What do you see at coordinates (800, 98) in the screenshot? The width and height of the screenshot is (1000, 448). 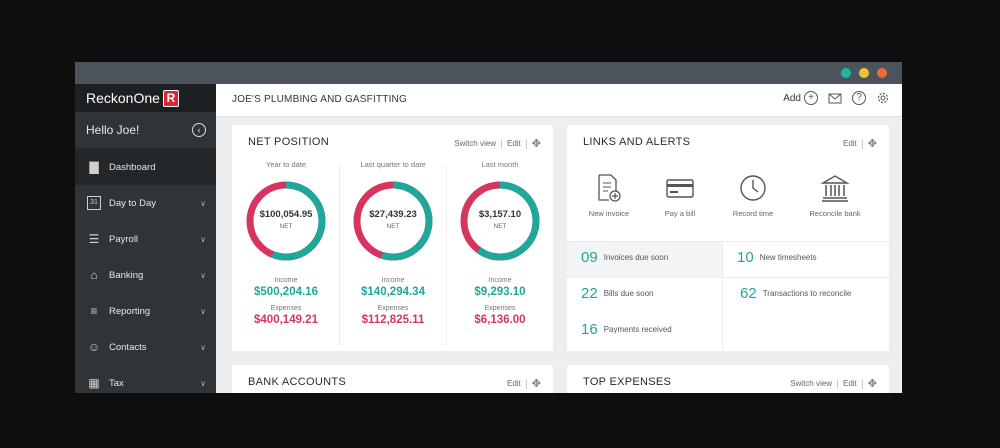 I see `add-button: Add +` at bounding box center [800, 98].